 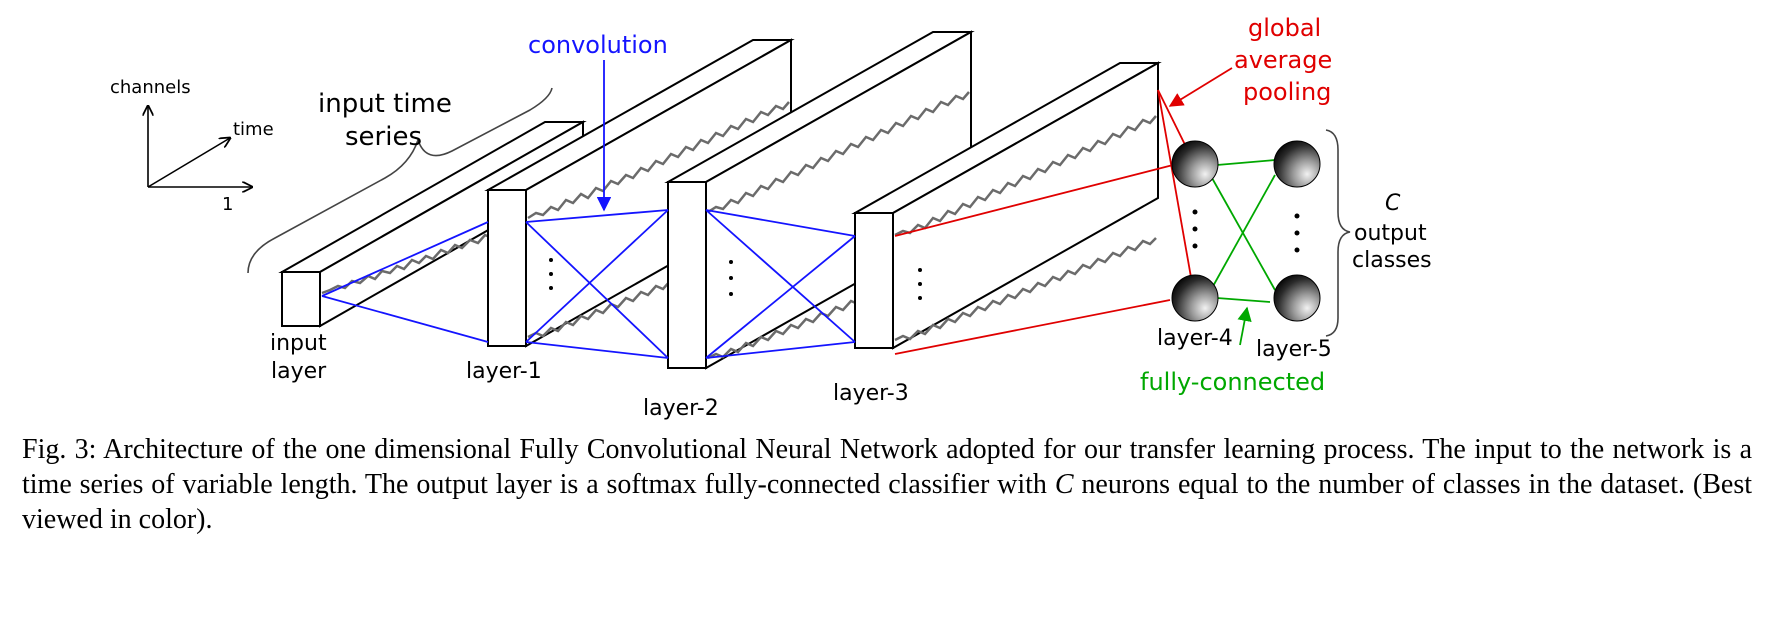 What do you see at coordinates (1064, 484) in the screenshot?
I see `caption-math-c: C` at bounding box center [1064, 484].